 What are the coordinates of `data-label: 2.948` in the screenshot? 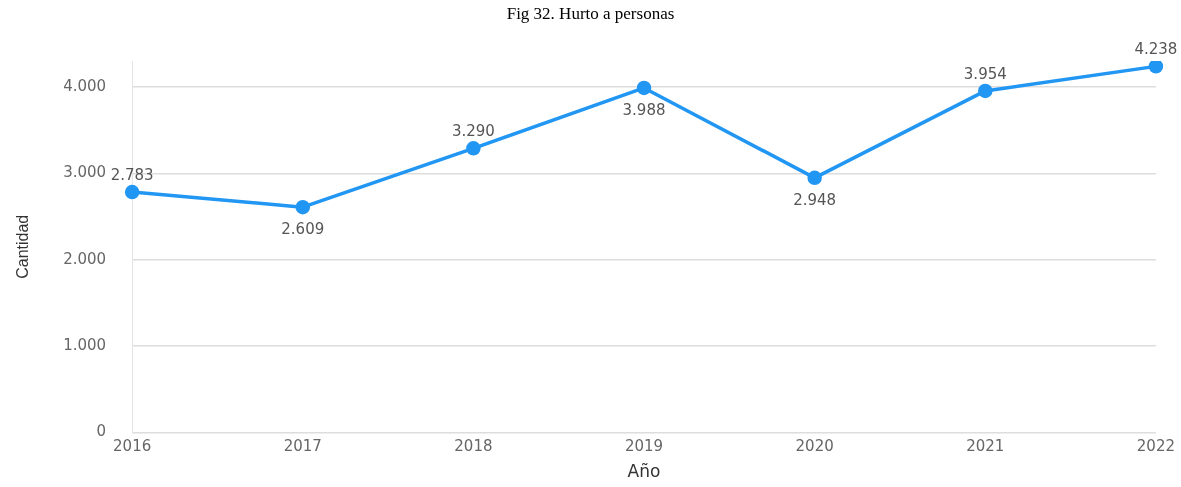 It's located at (815, 199).